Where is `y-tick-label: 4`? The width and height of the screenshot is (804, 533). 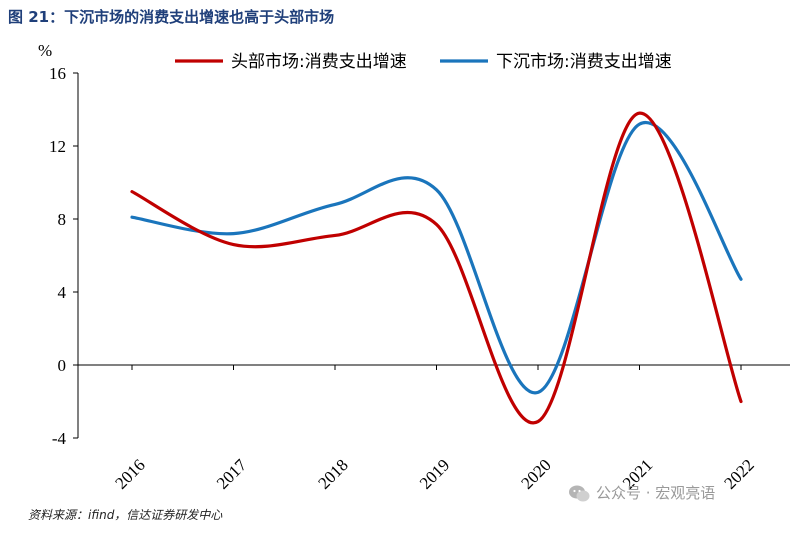
y-tick-label: 4 is located at coordinates (62, 292).